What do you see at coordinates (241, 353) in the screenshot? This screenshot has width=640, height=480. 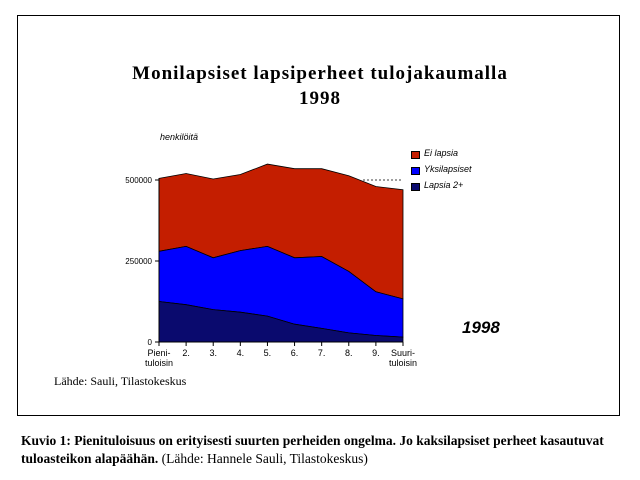 I see `x-tick-label: 4.` at bounding box center [241, 353].